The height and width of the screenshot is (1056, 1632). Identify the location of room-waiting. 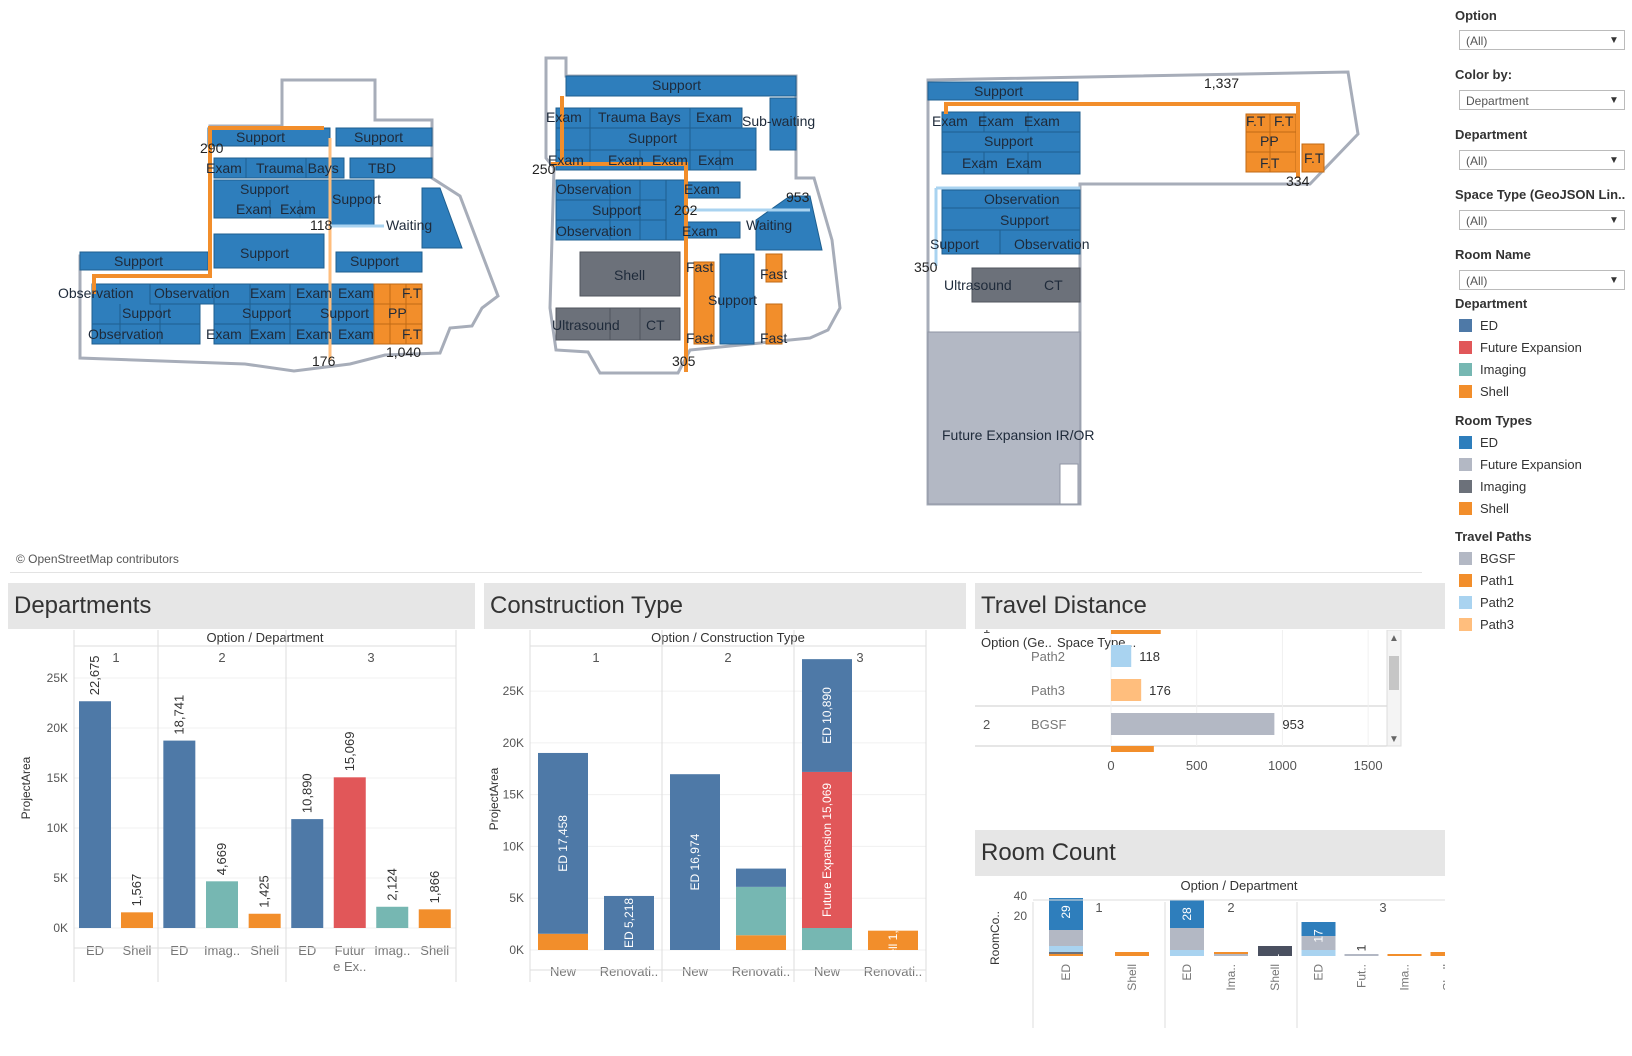
(442, 218).